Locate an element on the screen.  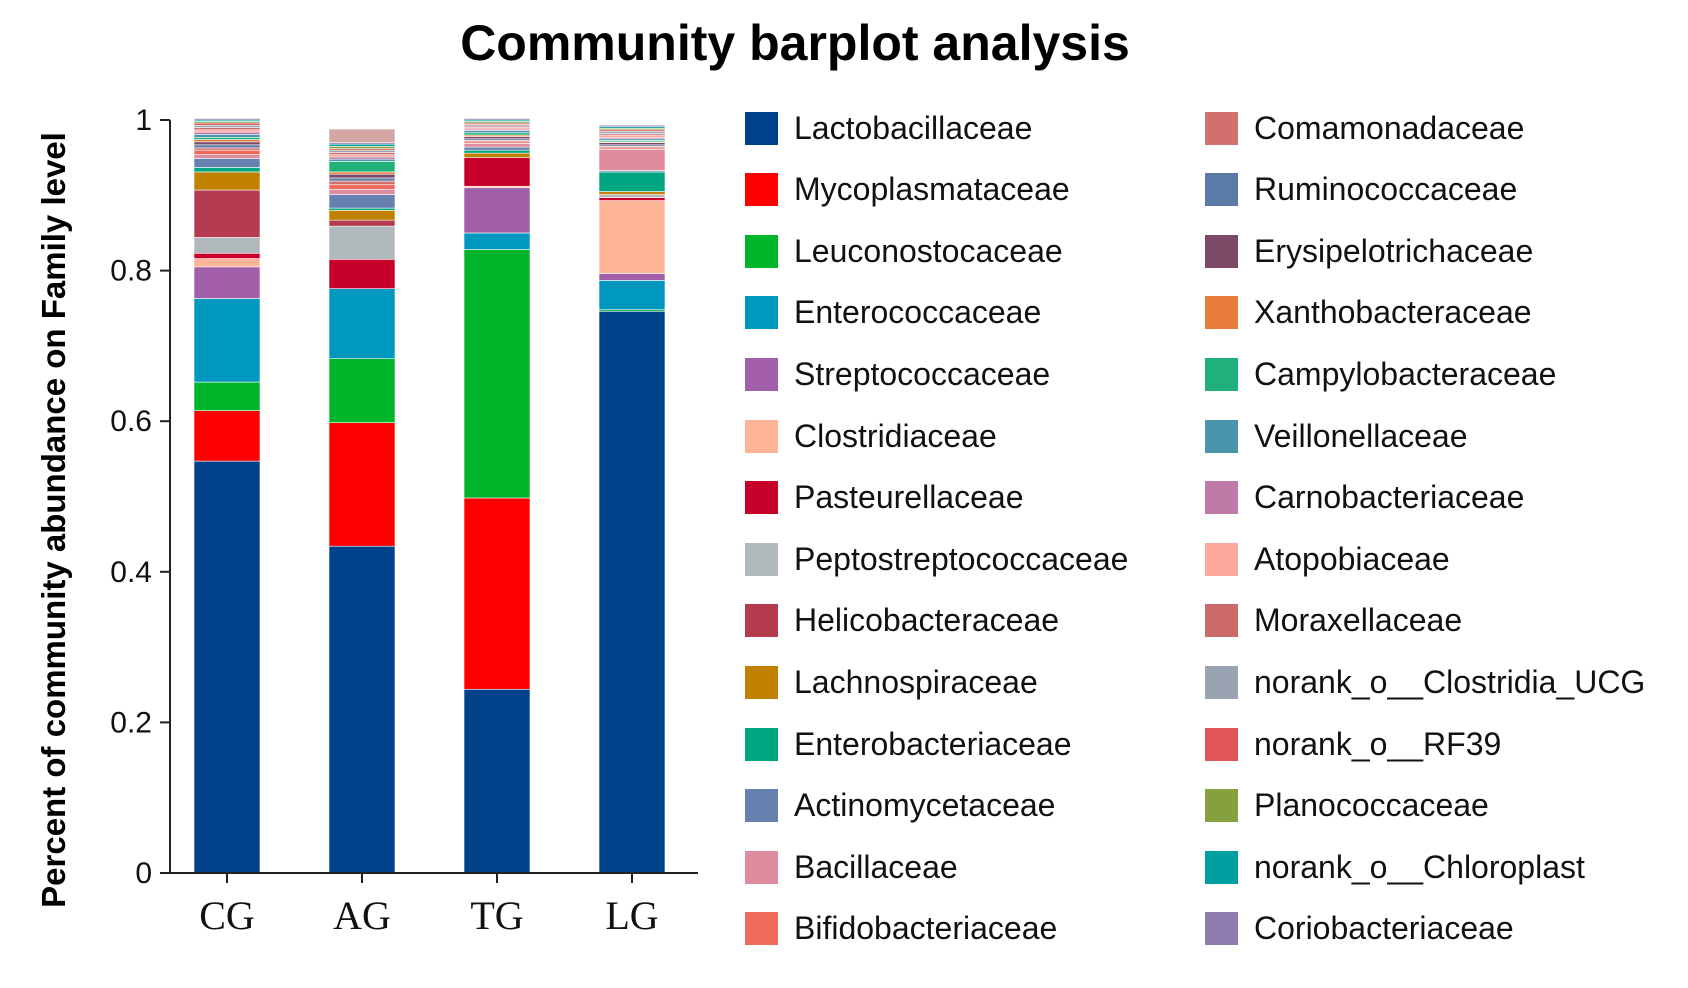
legend-item: Comamonadaceae is located at coordinates (1364, 128).